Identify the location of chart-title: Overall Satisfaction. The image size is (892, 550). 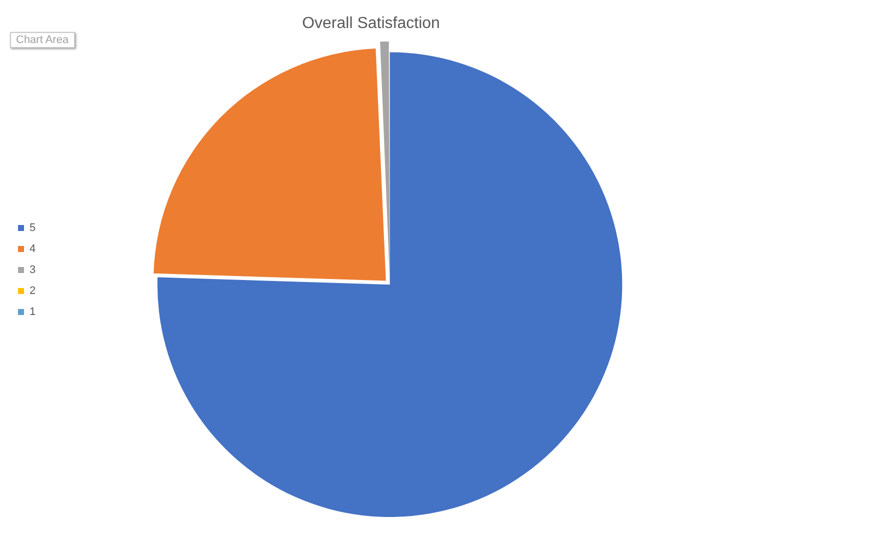
(371, 23).